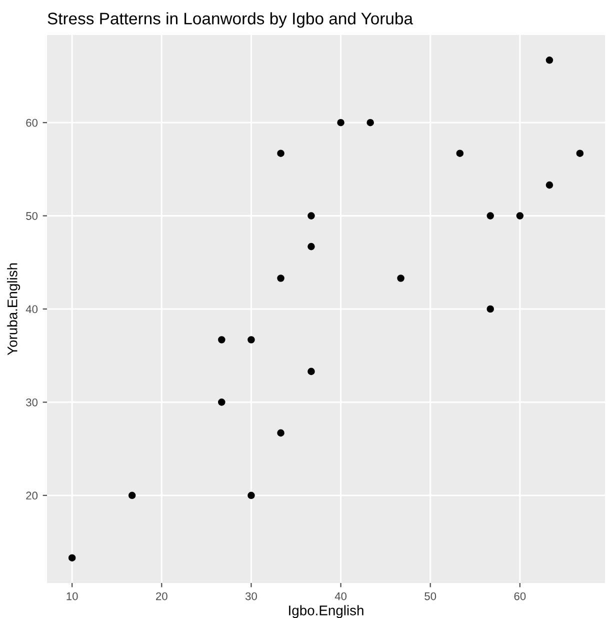  I want to click on x-axis-title: Igbo.English, so click(326, 611).